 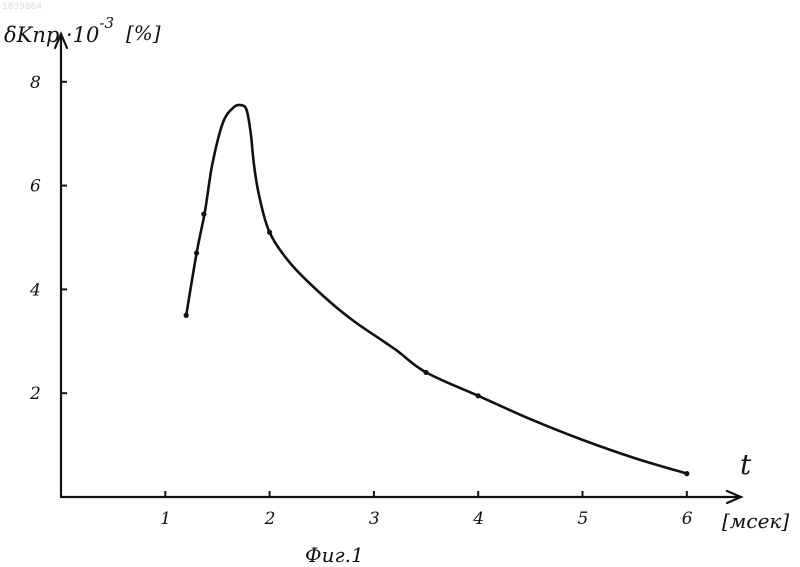 I want to click on x-tick-label: 1, so click(x=165, y=519).